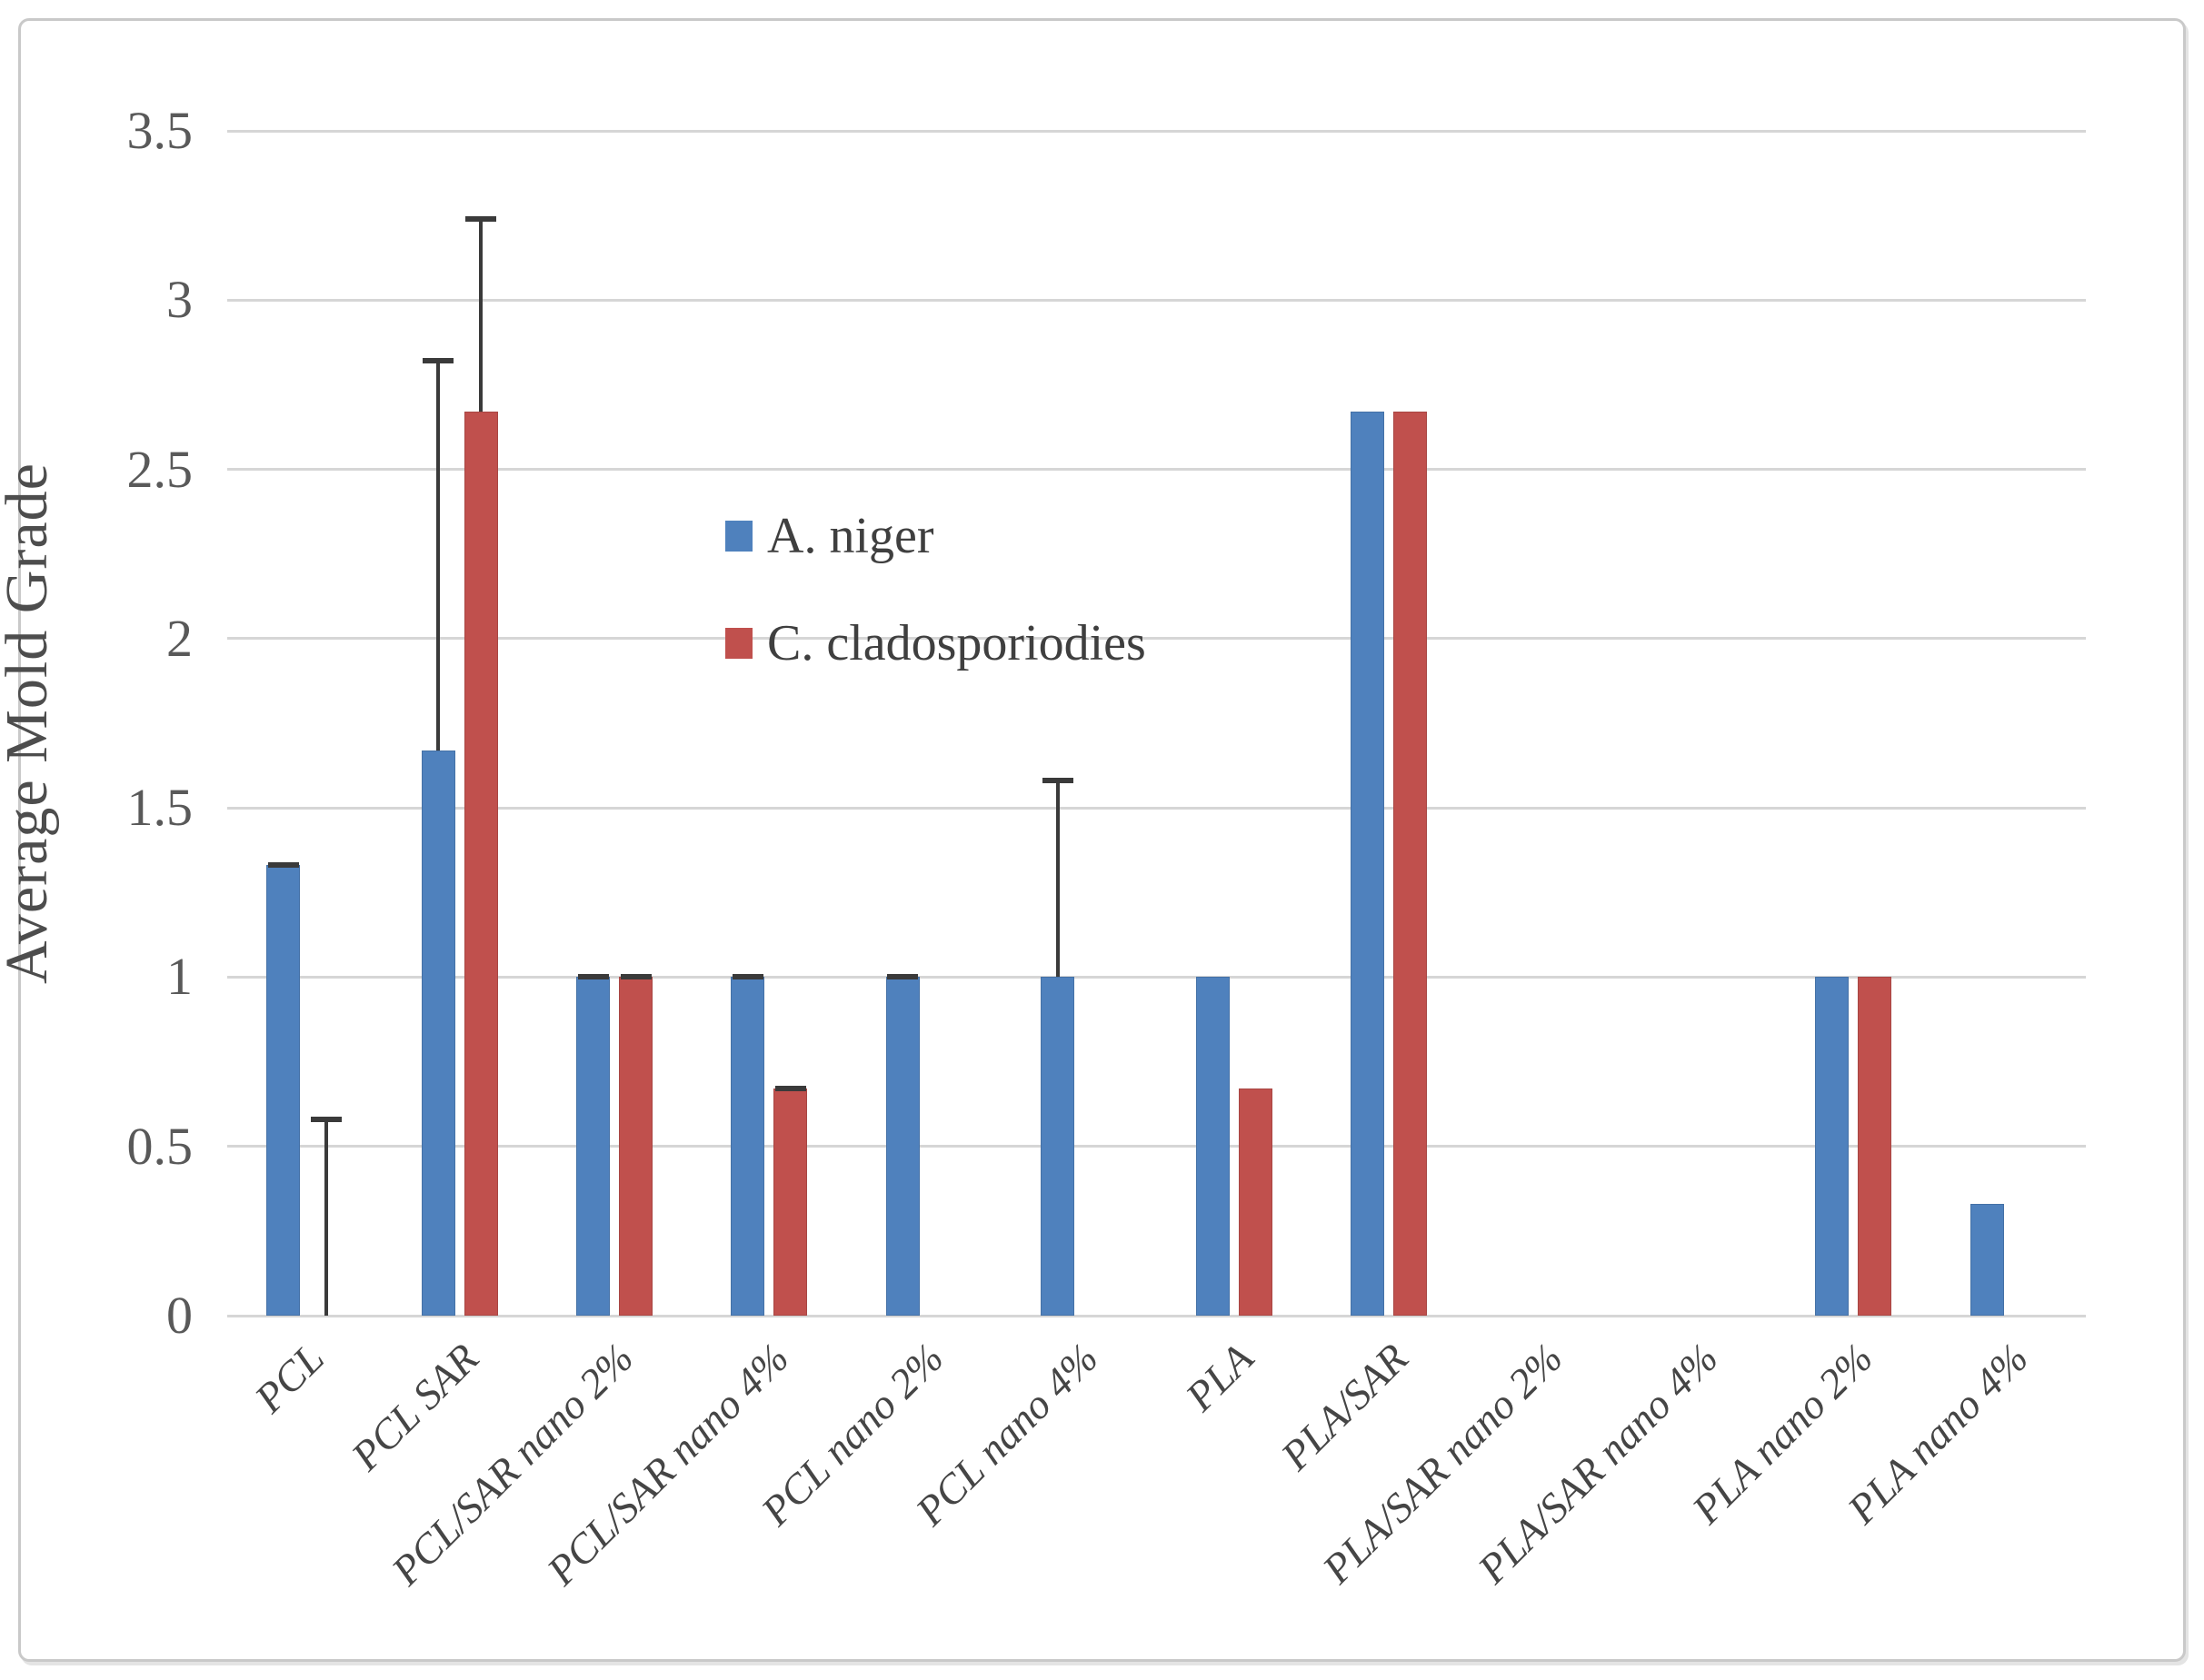  Describe the element at coordinates (179, 638) in the screenshot. I see `y-tick-label: 2` at that location.